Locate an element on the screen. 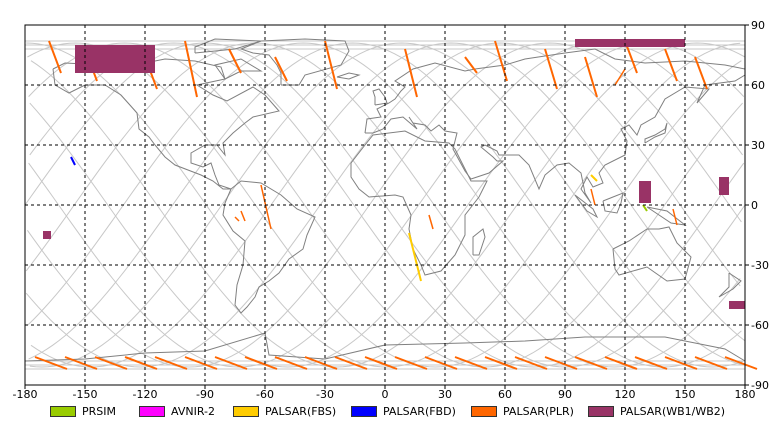 The image size is (770, 430). coastline-borneo is located at coordinates (613, 203).